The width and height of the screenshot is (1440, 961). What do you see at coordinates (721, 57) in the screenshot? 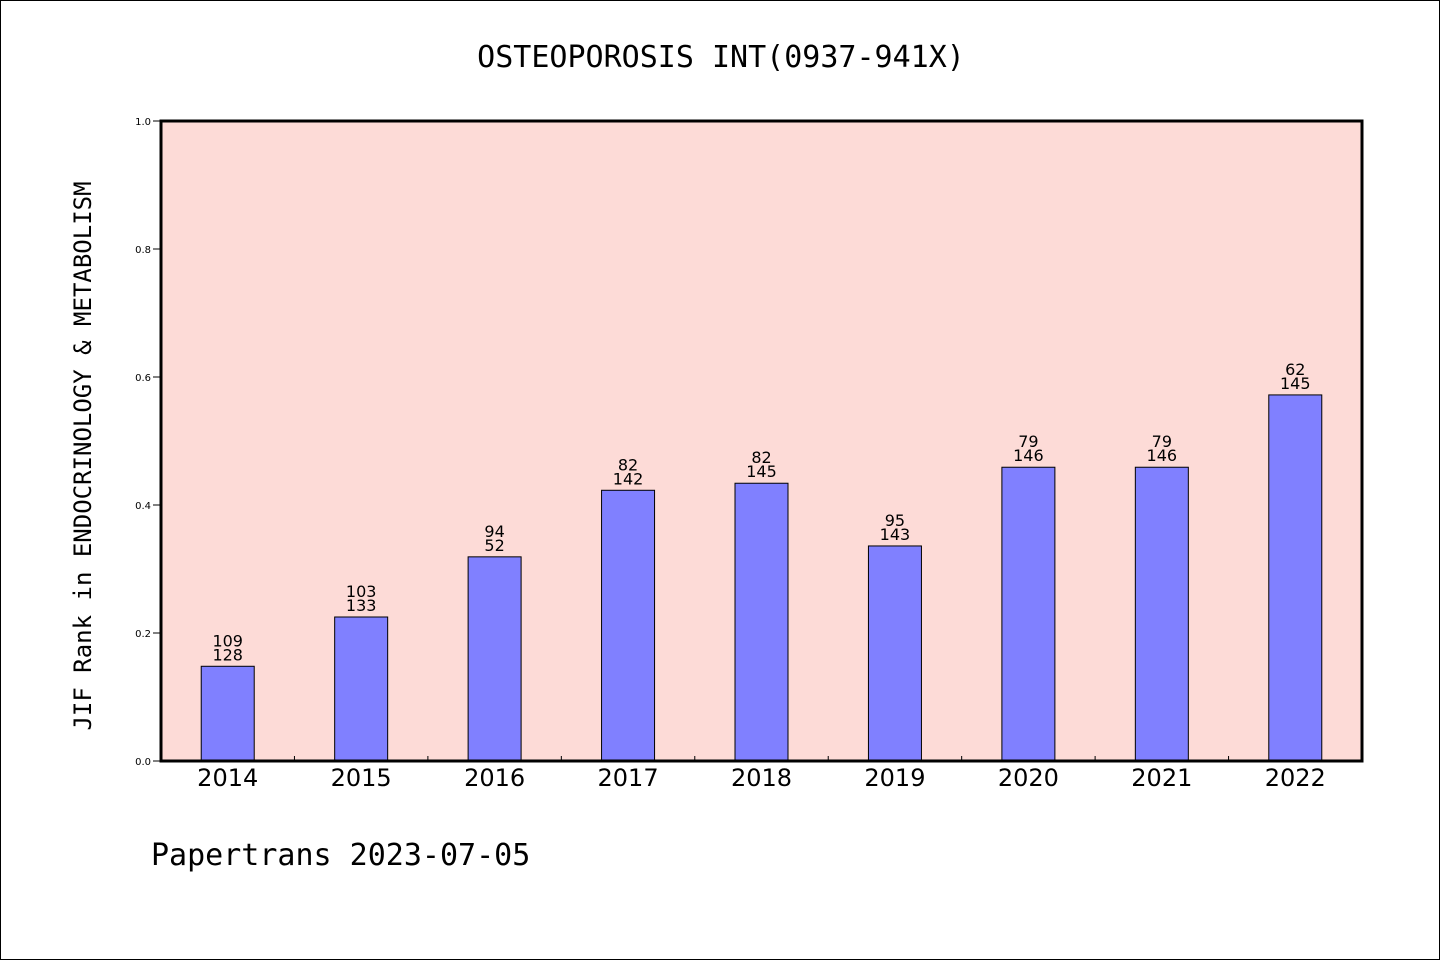
I see `chart-title: OSTEOPOROSIS INT(0937-941X)` at bounding box center [721, 57].